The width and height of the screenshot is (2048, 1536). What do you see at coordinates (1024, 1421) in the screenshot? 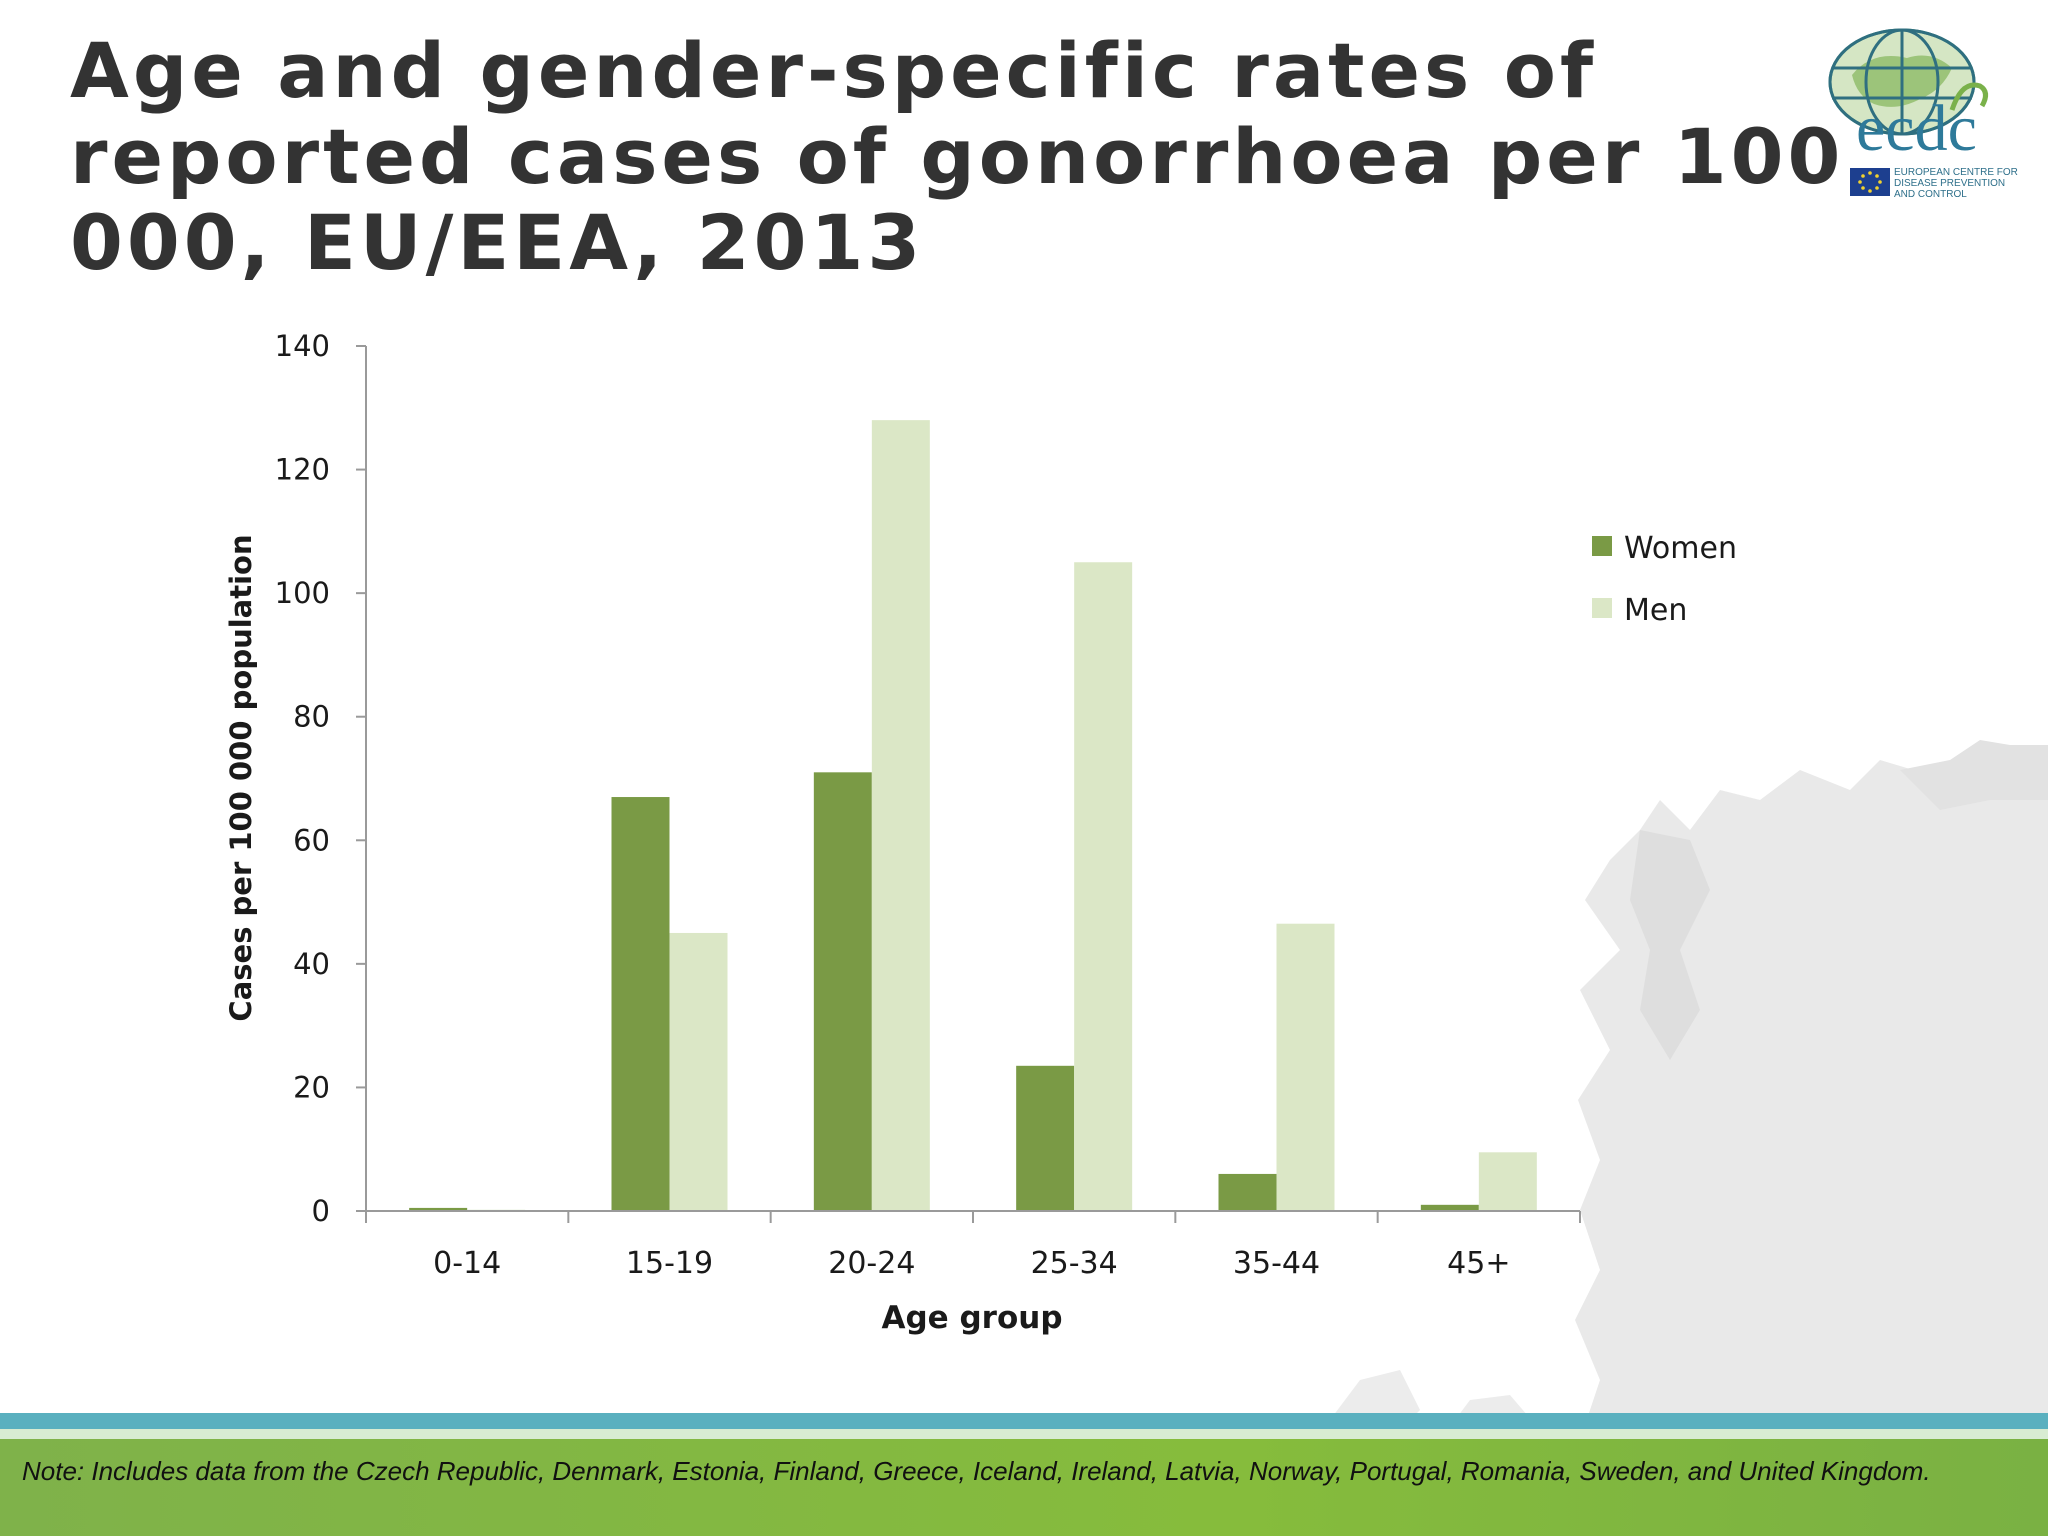
I see `footer-teal-band` at bounding box center [1024, 1421].